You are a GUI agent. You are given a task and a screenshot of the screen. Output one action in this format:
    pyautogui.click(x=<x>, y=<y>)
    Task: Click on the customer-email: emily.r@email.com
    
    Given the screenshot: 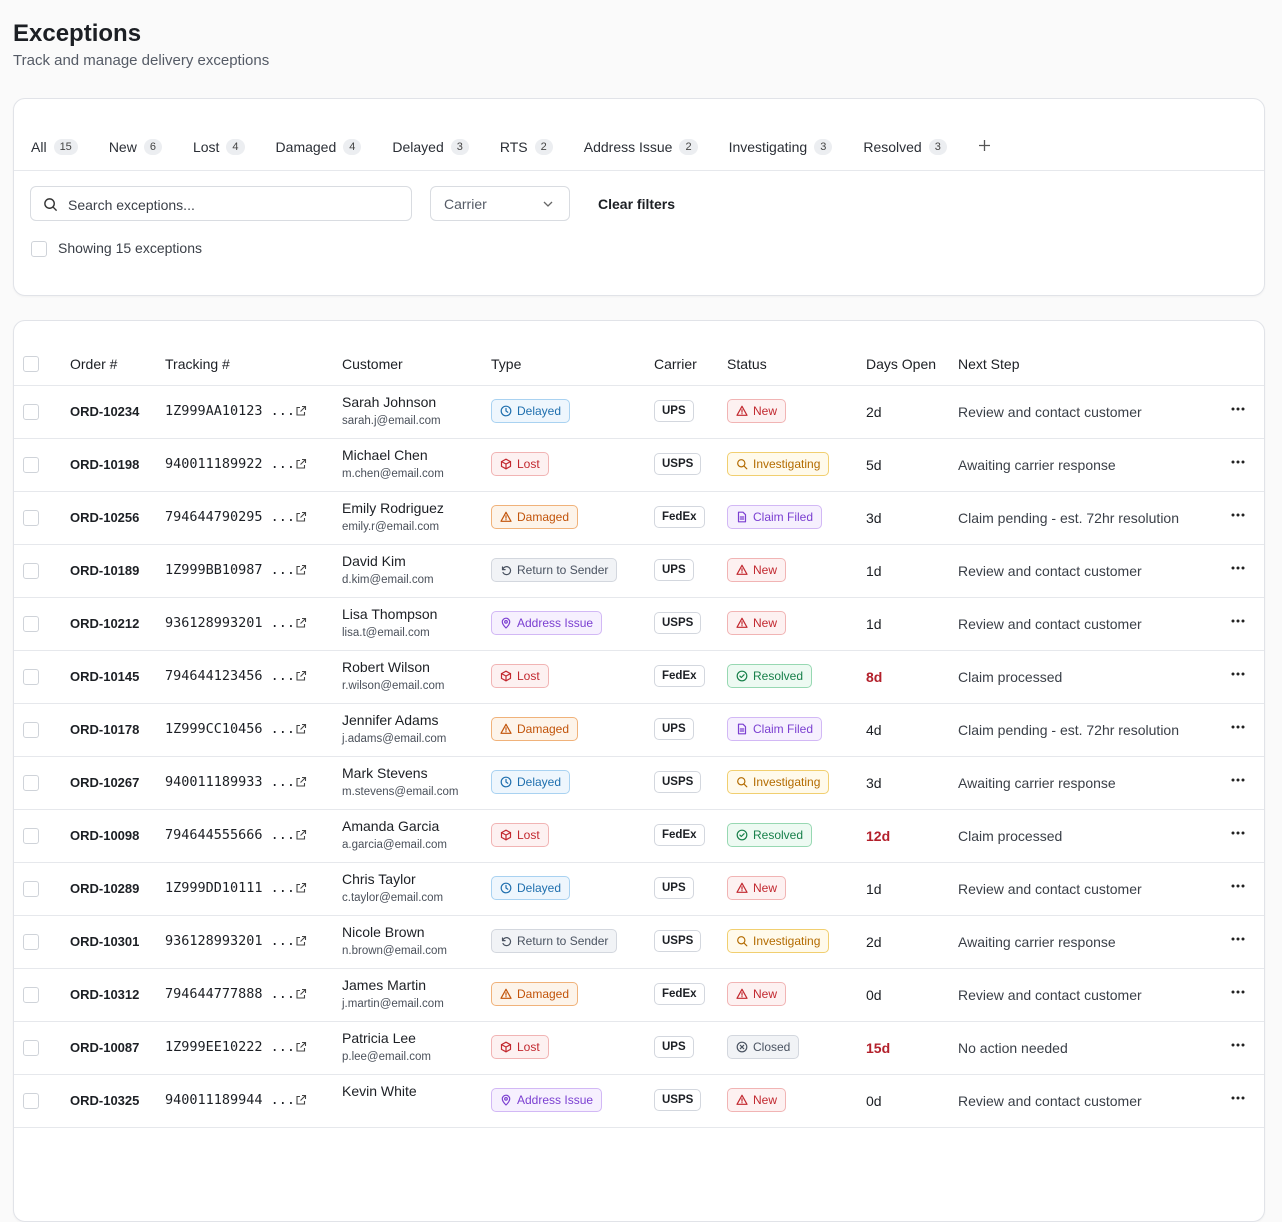 What is the action you would take?
    pyautogui.click(x=391, y=527)
    